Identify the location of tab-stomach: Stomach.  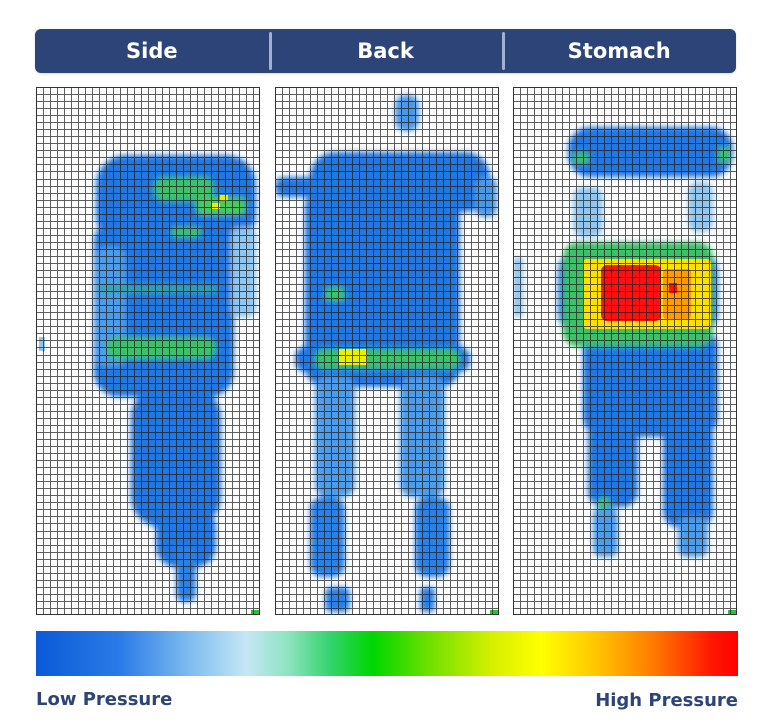
(619, 51).